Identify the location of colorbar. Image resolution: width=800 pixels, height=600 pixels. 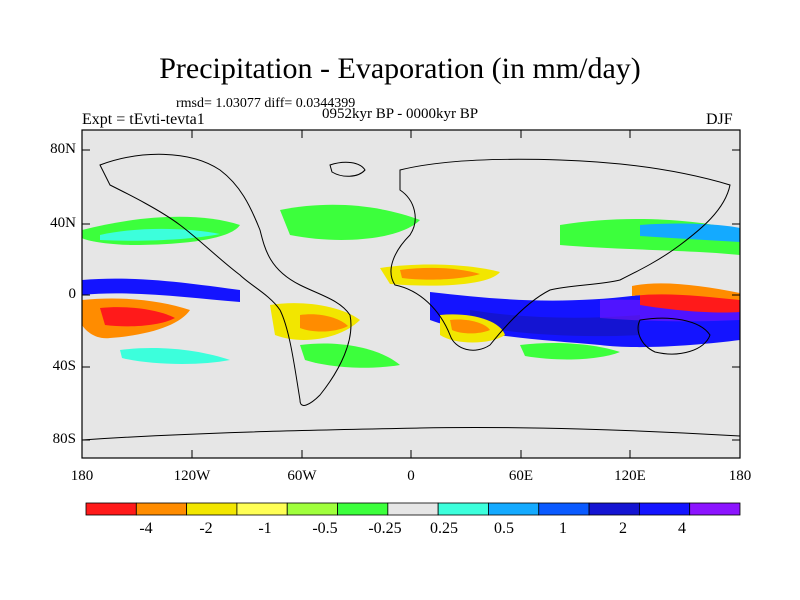
(413, 509).